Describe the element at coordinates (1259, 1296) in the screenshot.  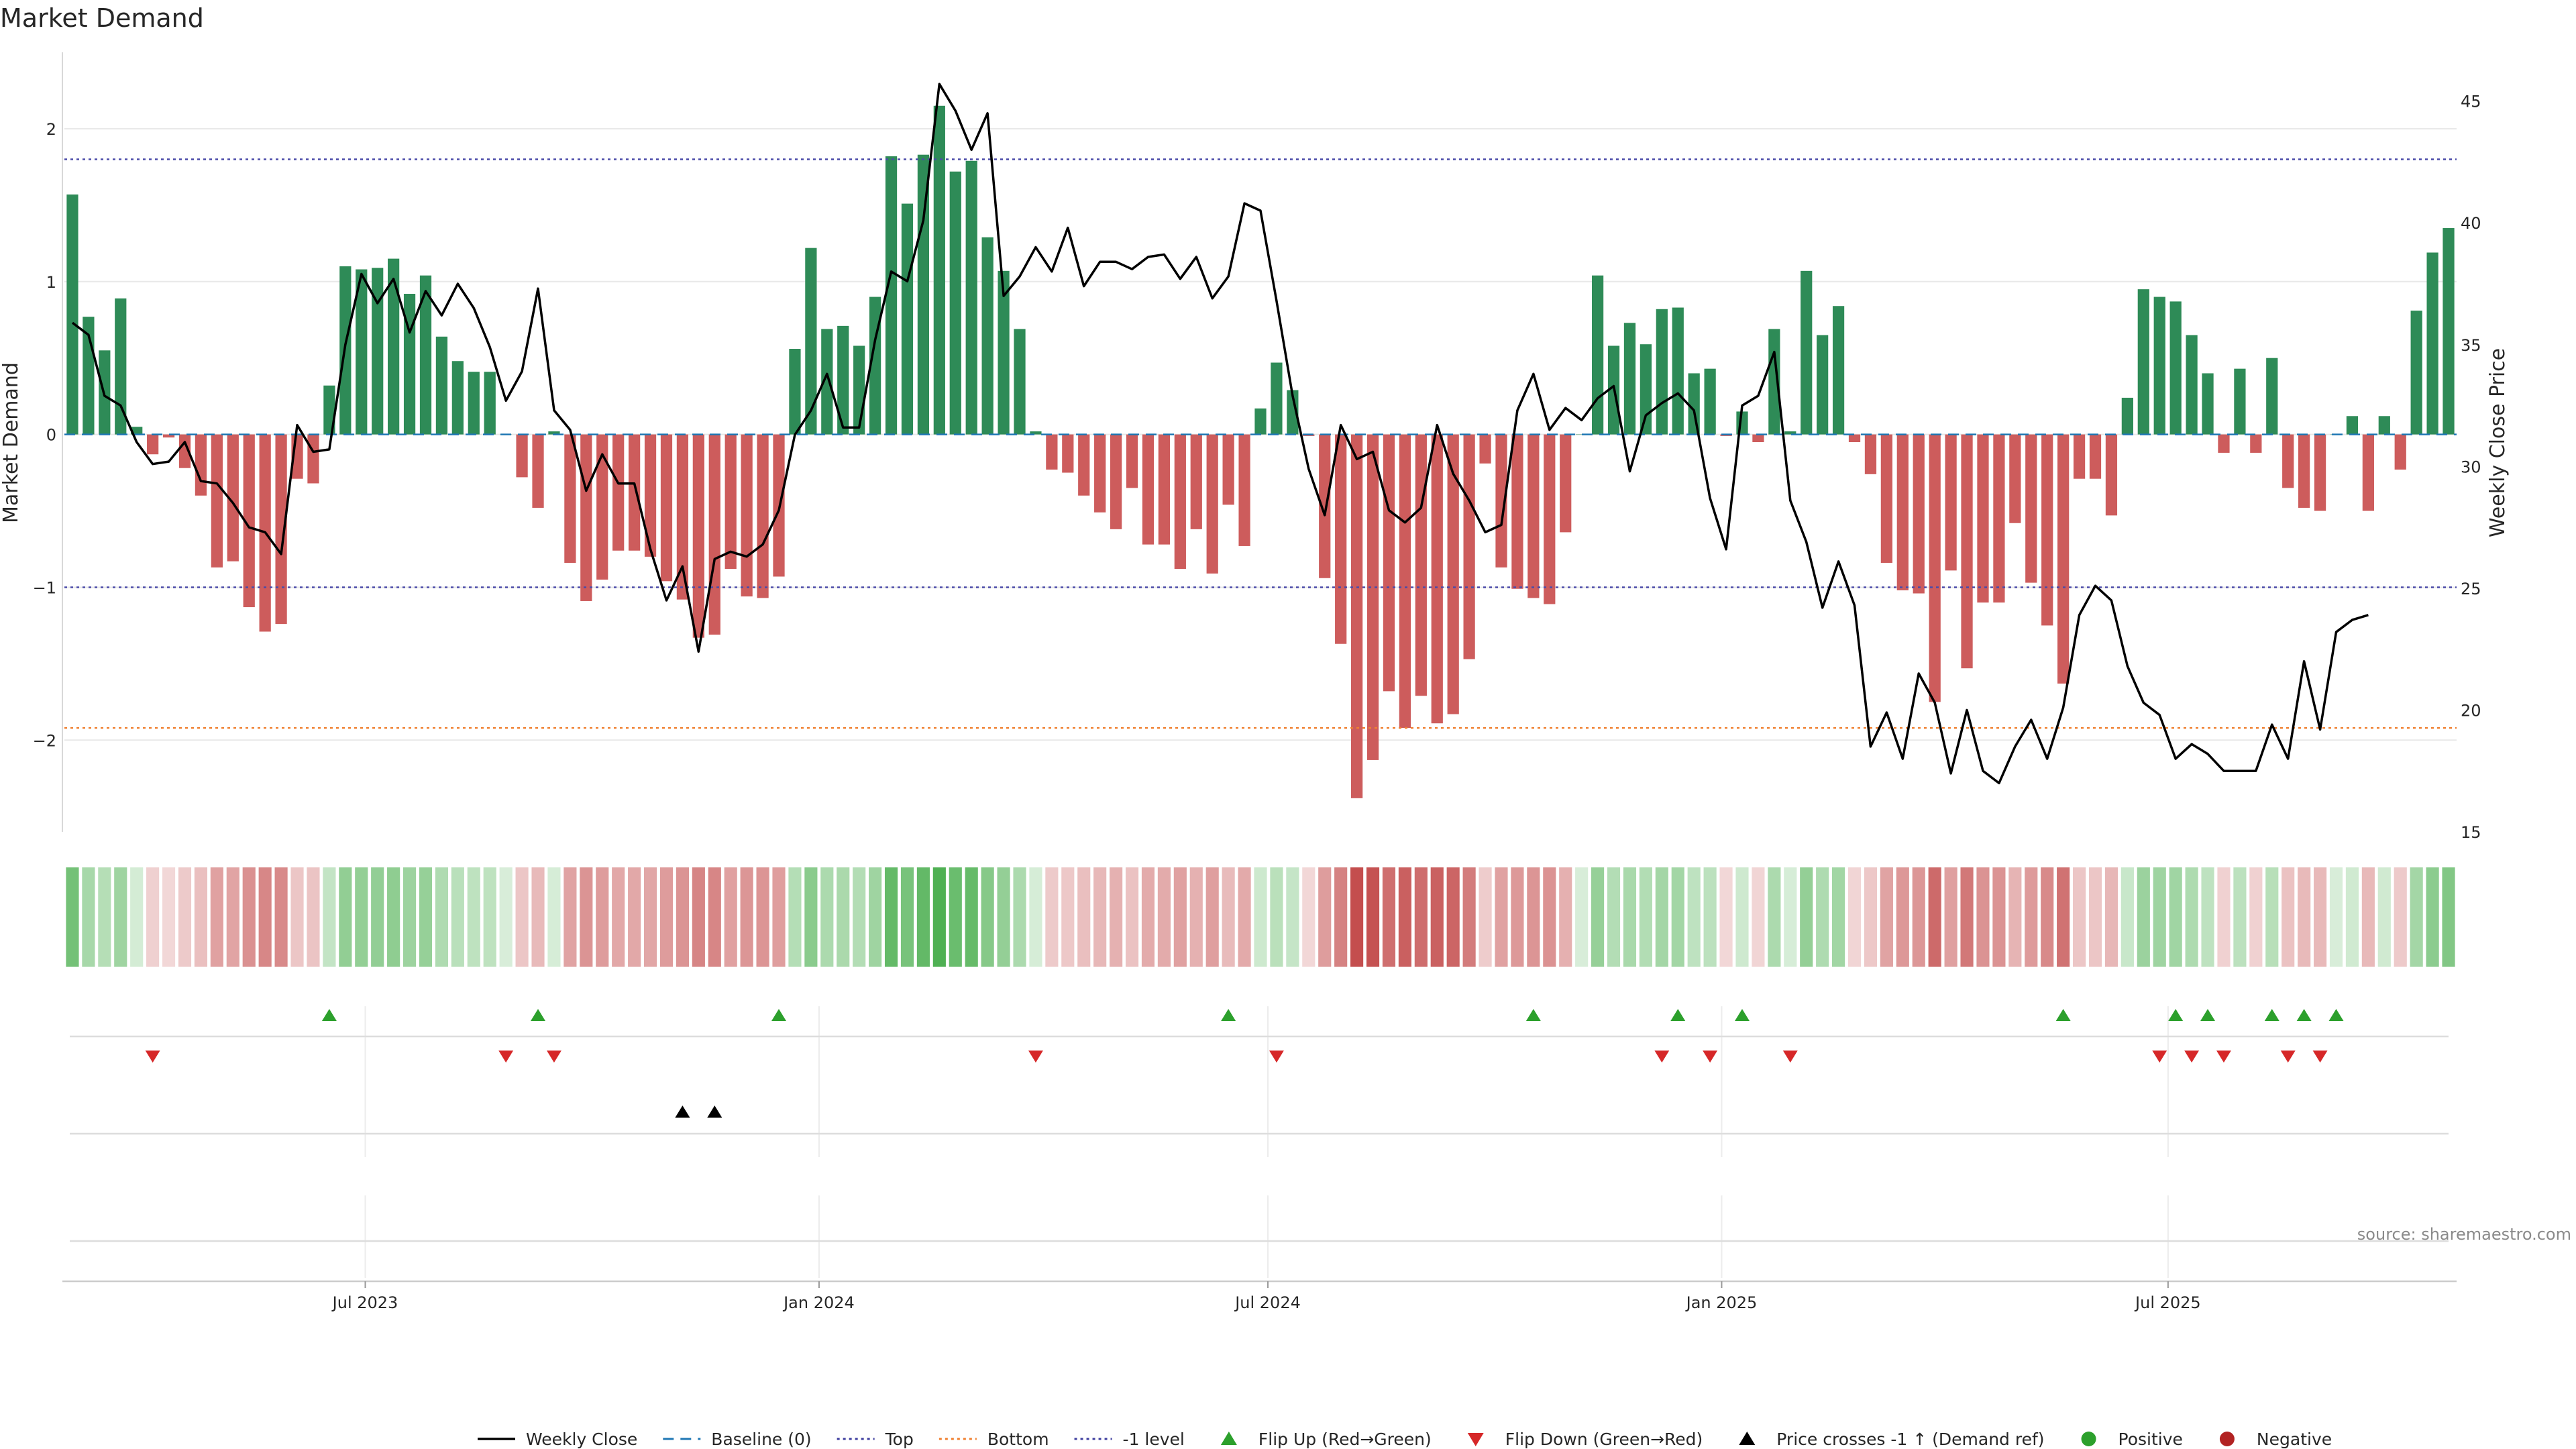
I see `x-axis: Jul 2023 Jan 2024 Jul 2024 Jan 2025 Jul 2025` at that location.